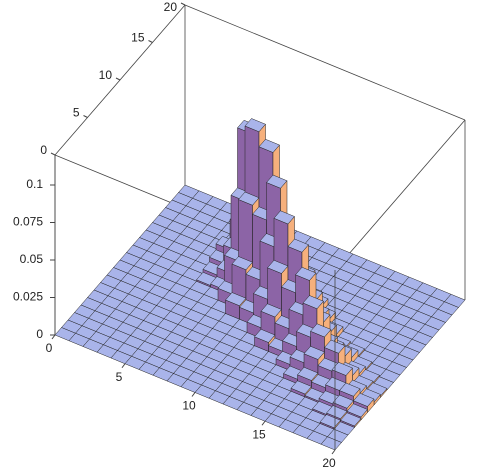 The height and width of the screenshot is (470, 494). Describe the element at coordinates (259, 434) in the screenshot. I see `x-tick-label: 15` at that location.